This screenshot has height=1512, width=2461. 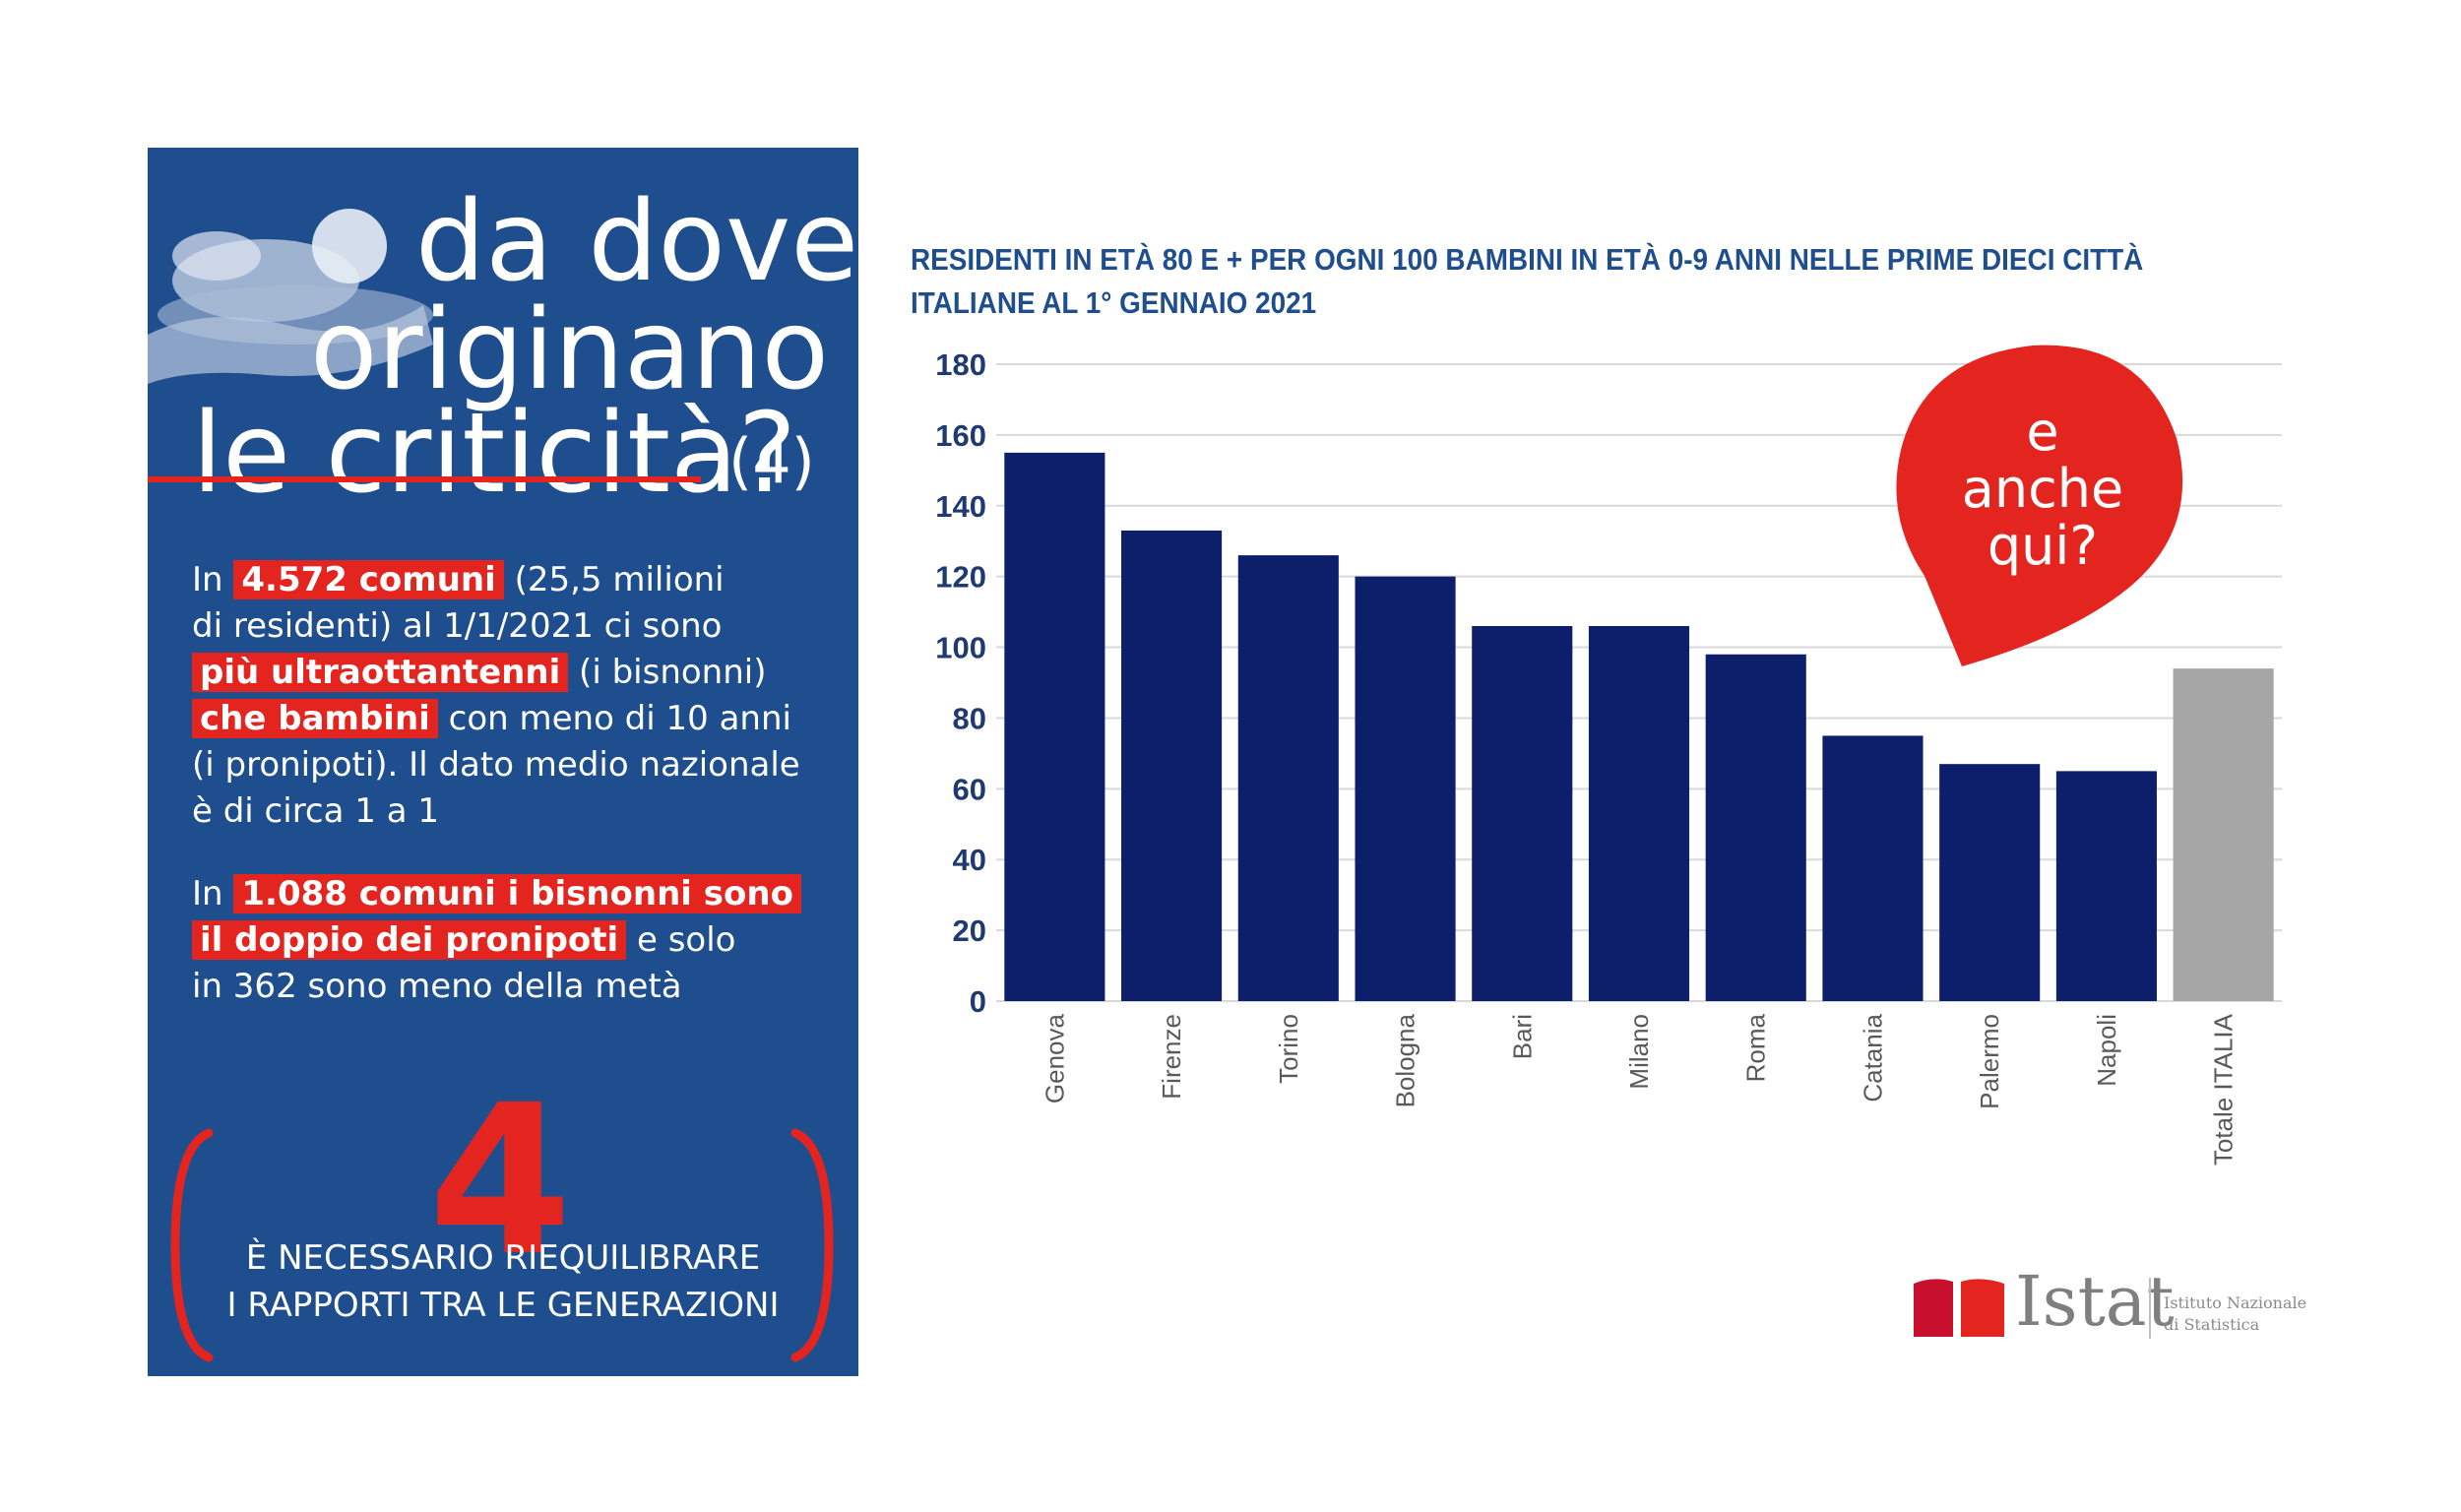 I want to click on bar-bari, so click(x=1522, y=813).